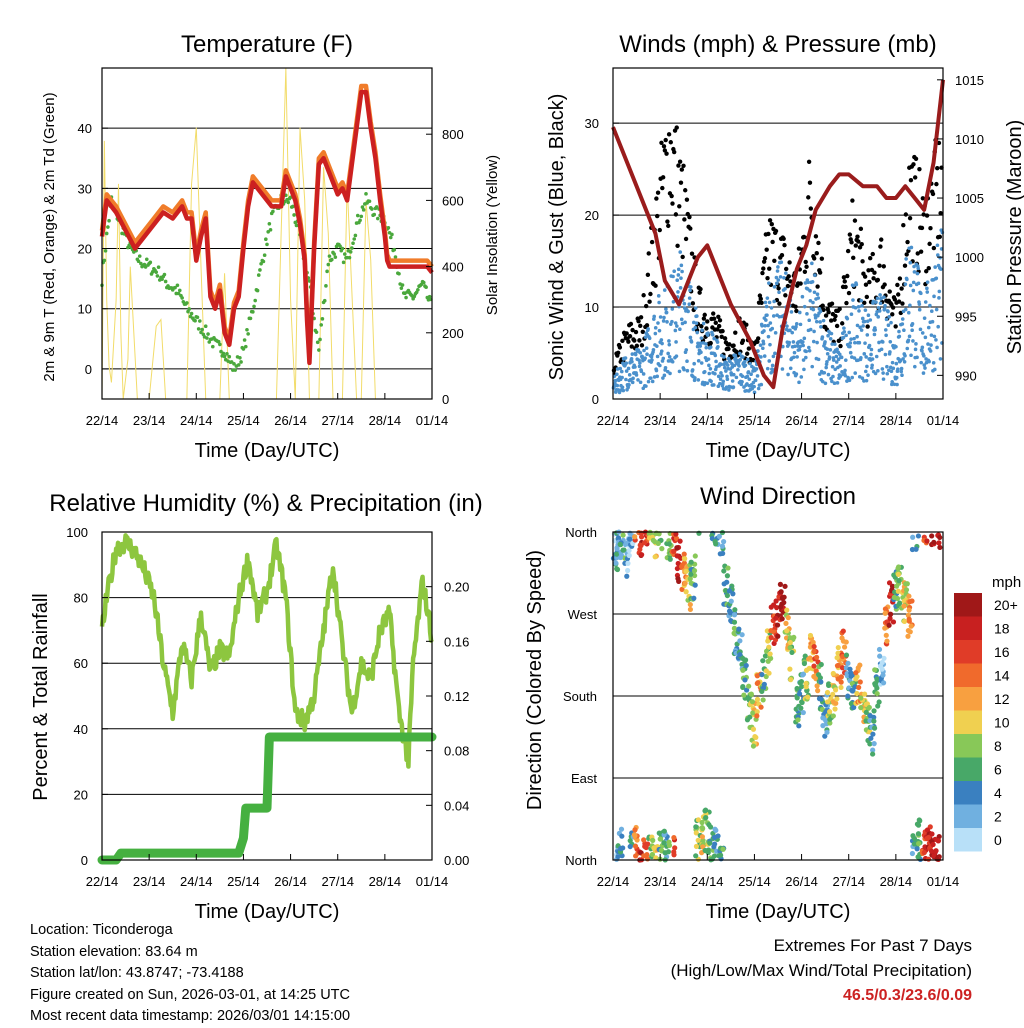 The height and width of the screenshot is (1028, 1024). Describe the element at coordinates (613, 420) in the screenshot. I see `winds-x-tick-label: 22/14` at that location.